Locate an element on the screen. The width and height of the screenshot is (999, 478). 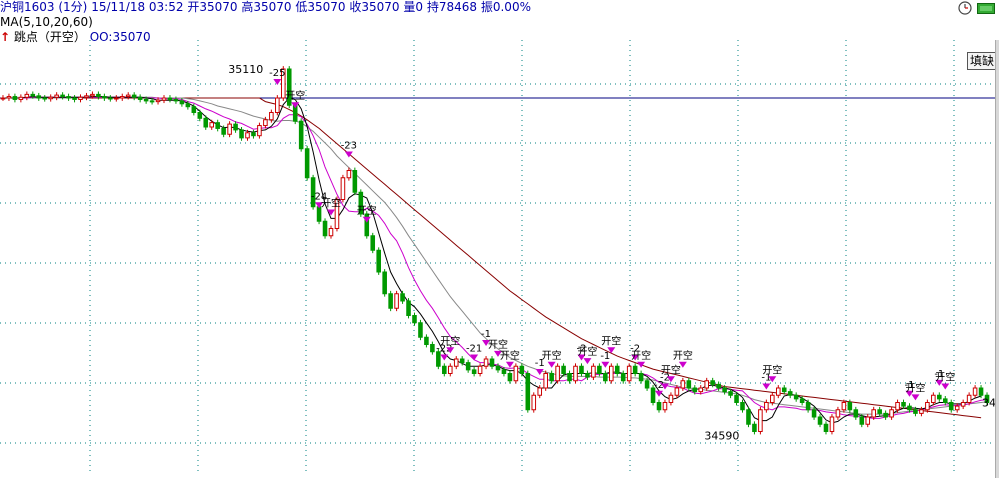
up-arrow-icon: ↑ is located at coordinates (5, 37).